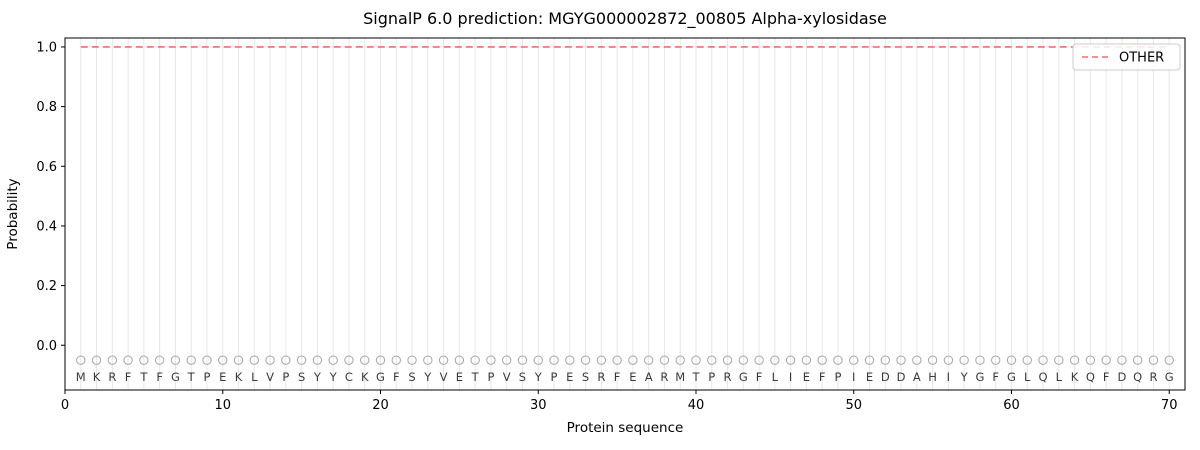 This screenshot has width=1200, height=450. What do you see at coordinates (81, 377) in the screenshot?
I see `residue-letter: M` at bounding box center [81, 377].